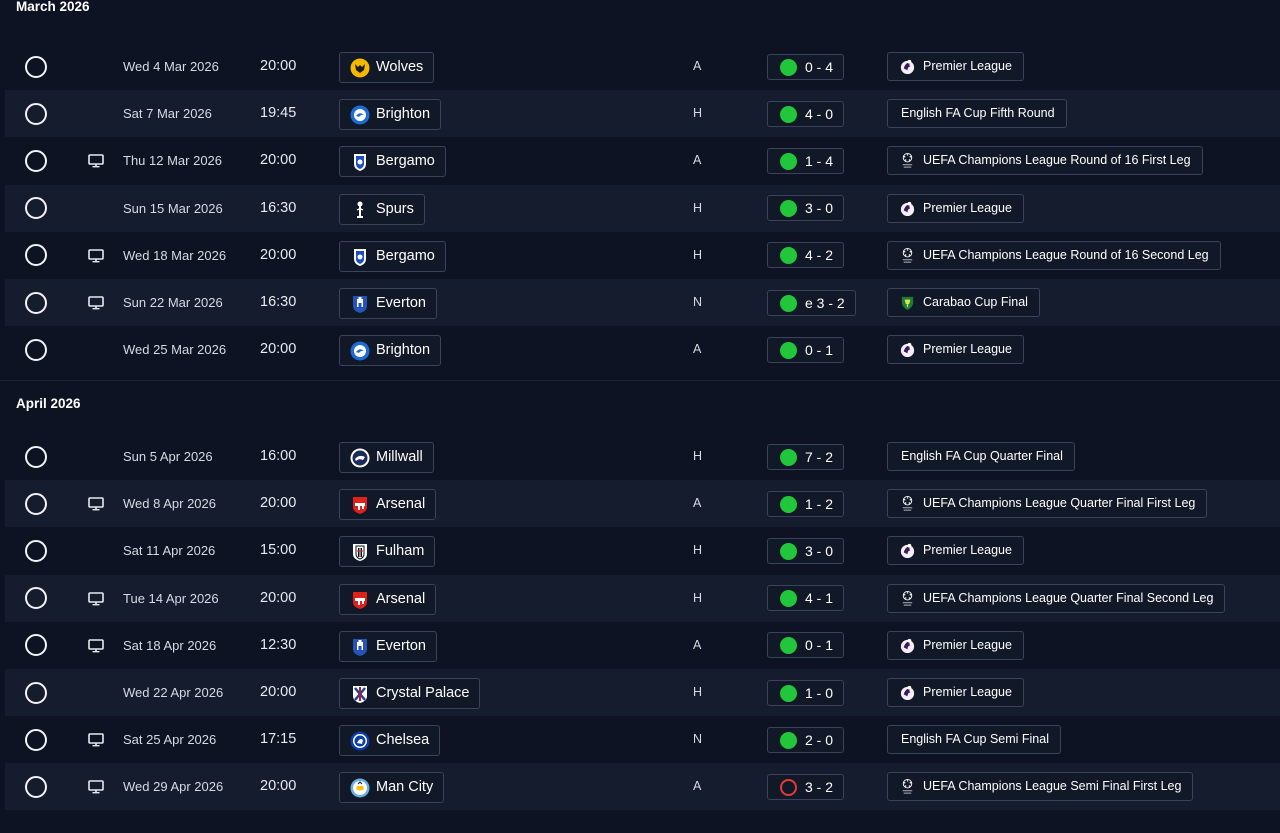  I want to click on score: 4 - 1, so click(819, 598).